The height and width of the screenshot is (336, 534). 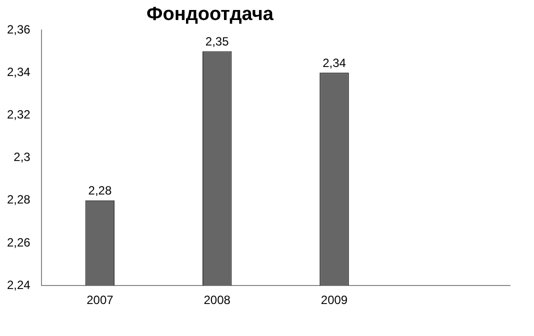 I want to click on x-tick-label: 2008, so click(x=217, y=300).